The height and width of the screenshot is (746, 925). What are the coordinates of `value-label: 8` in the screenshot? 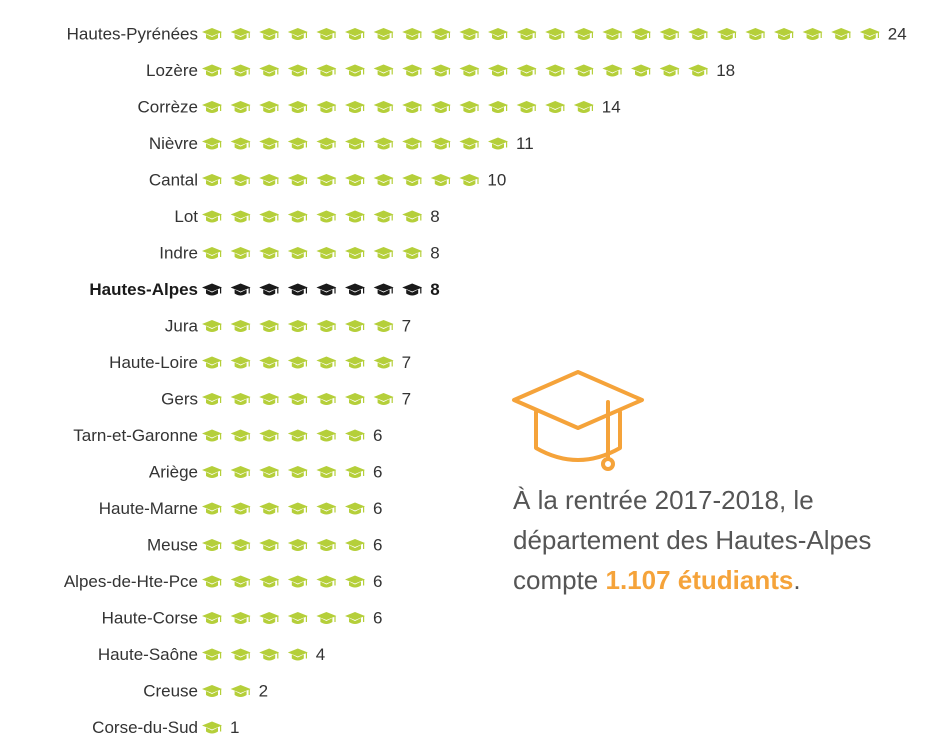 It's located at (434, 216).